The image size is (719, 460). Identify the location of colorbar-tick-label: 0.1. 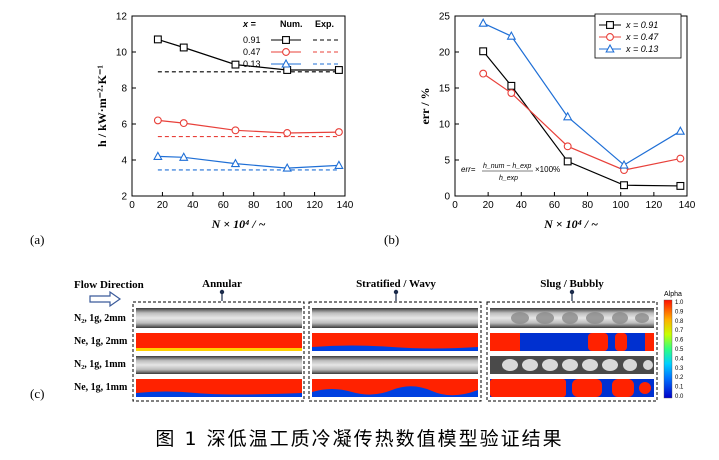
(679, 388).